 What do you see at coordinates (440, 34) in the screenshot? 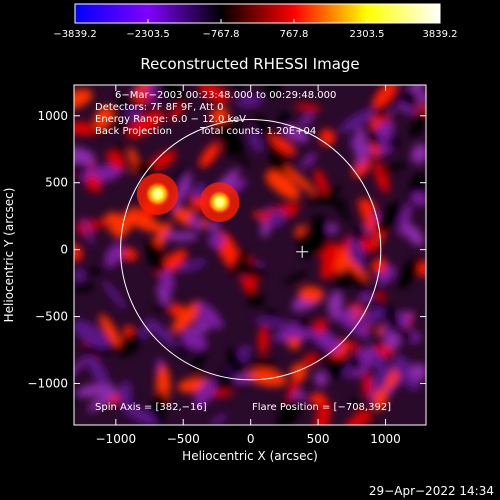
I see `colorbar-tick-label: 3839.2` at bounding box center [440, 34].